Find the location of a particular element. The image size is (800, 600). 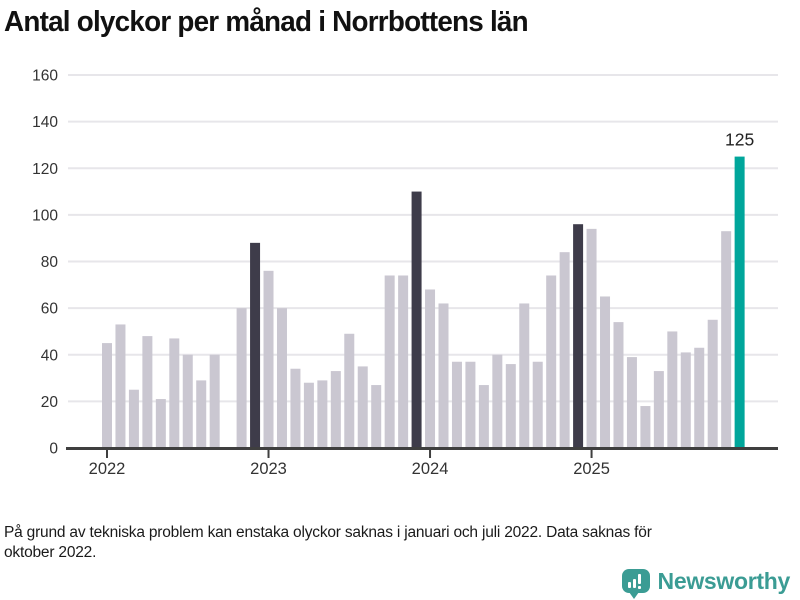

x-axis-tick-label: 2022 is located at coordinates (107, 469).